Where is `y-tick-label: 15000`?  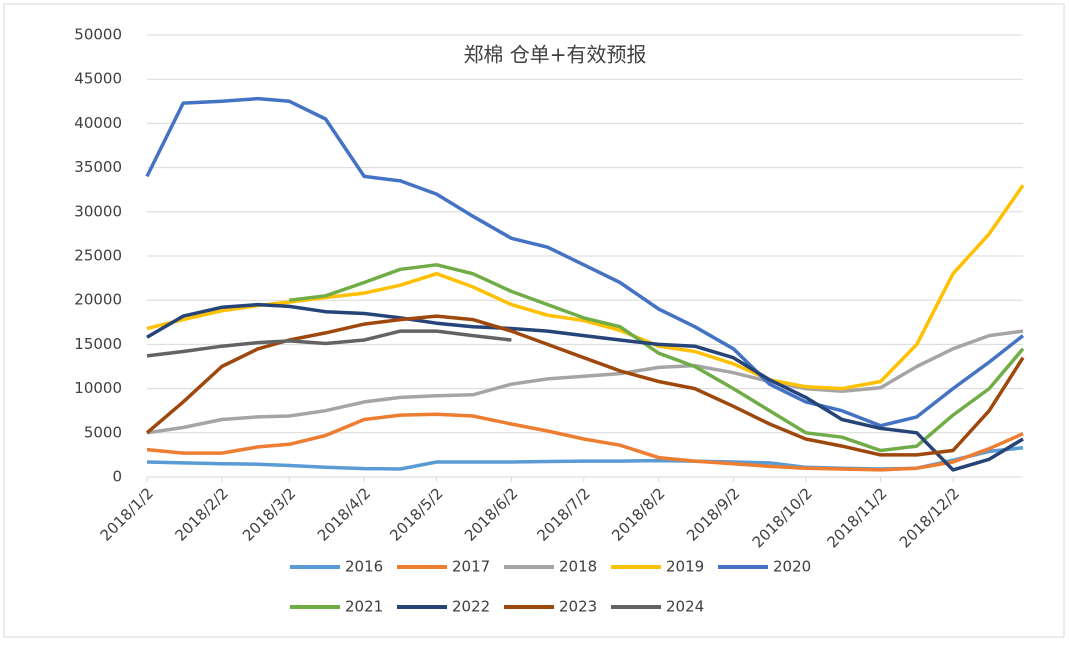
y-tick-label: 15000 is located at coordinates (98, 344).